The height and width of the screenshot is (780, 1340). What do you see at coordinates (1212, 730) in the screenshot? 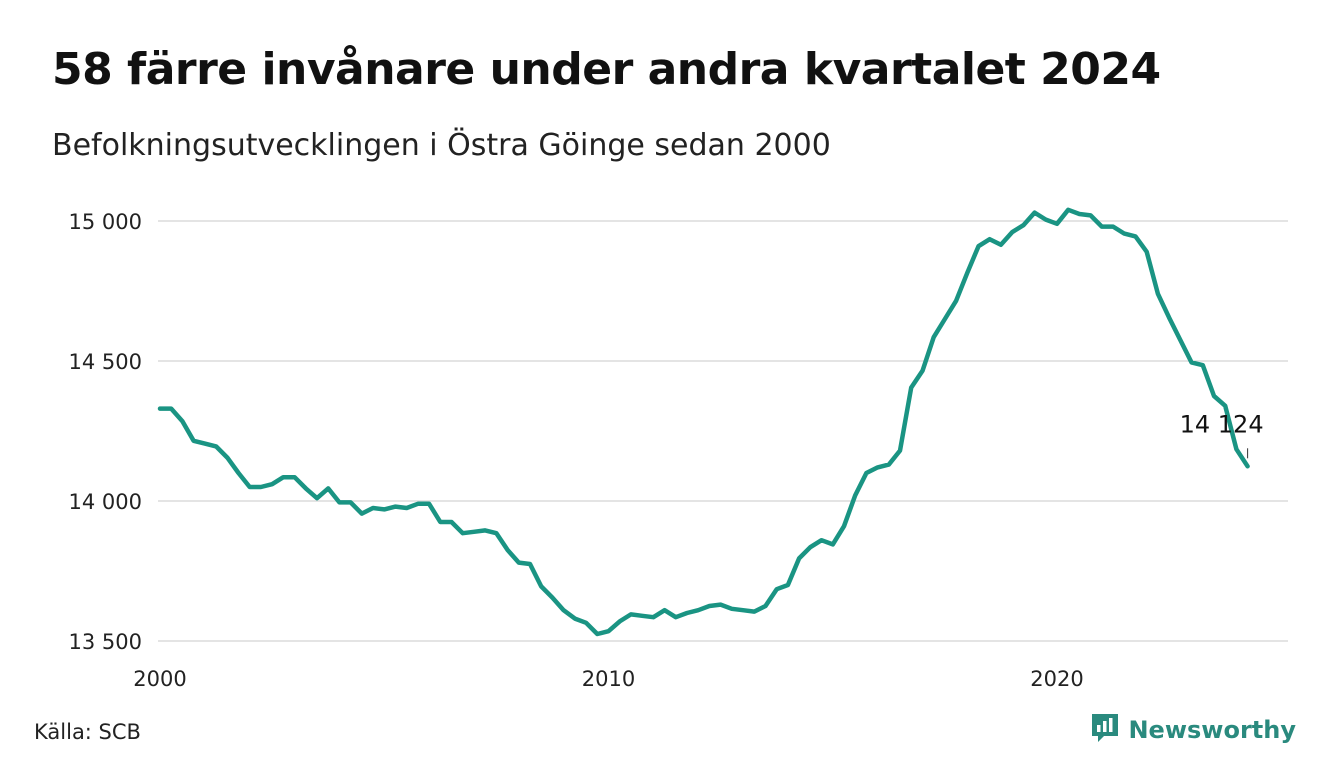
I see `brand-name: Newsworthy` at bounding box center [1212, 730].